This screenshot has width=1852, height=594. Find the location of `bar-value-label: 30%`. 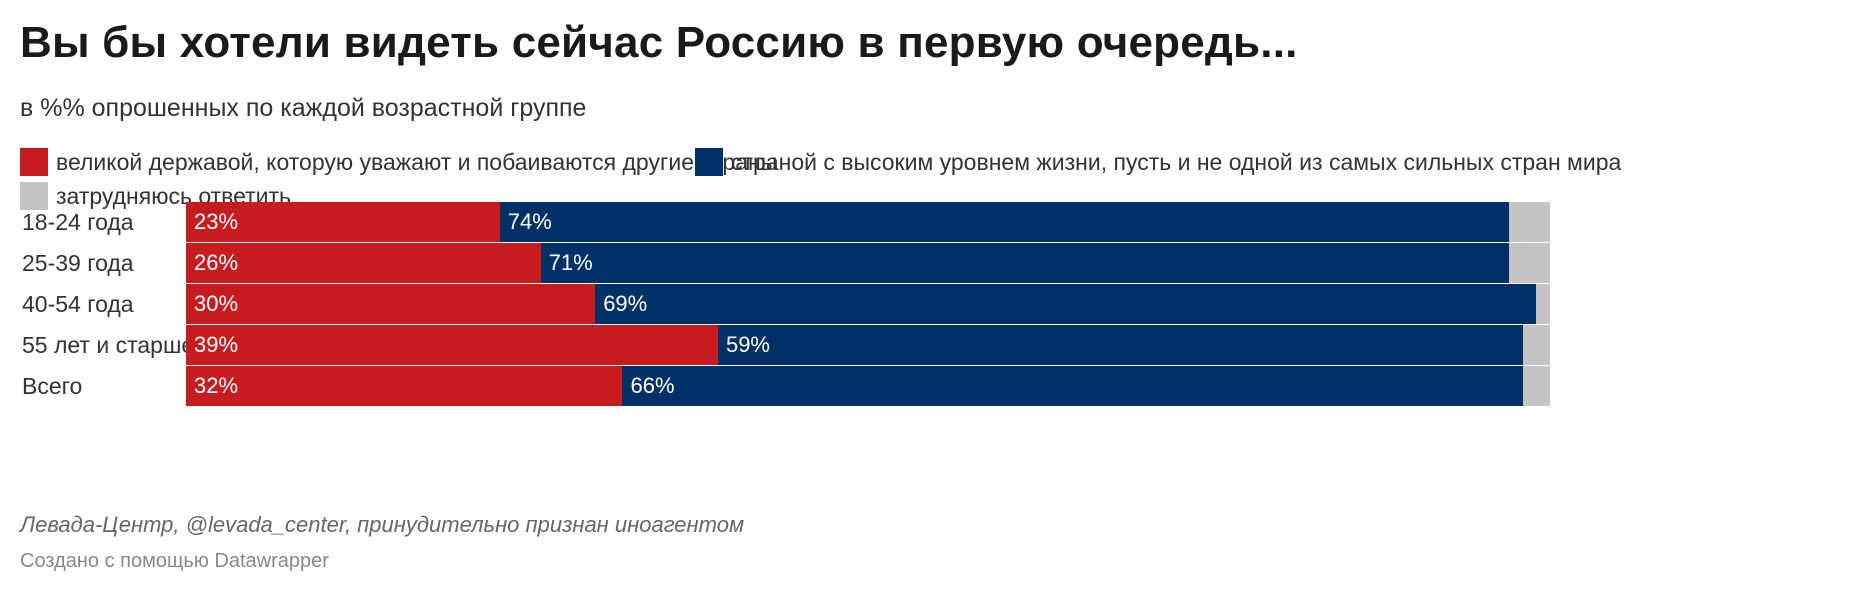

bar-value-label: 30% is located at coordinates (216, 303).